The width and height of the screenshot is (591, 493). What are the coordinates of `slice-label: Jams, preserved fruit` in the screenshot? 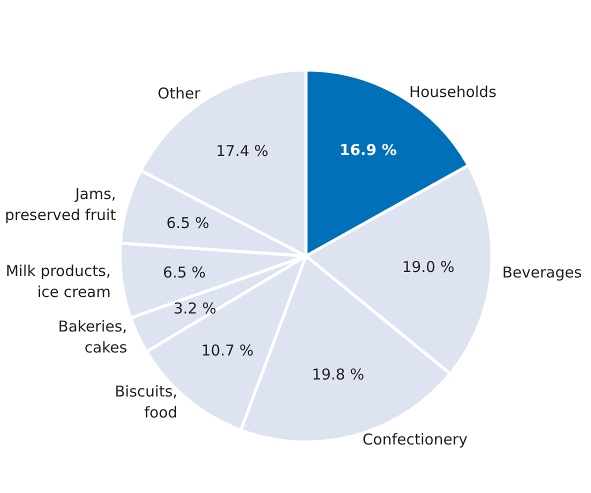 It's located at (60, 204).